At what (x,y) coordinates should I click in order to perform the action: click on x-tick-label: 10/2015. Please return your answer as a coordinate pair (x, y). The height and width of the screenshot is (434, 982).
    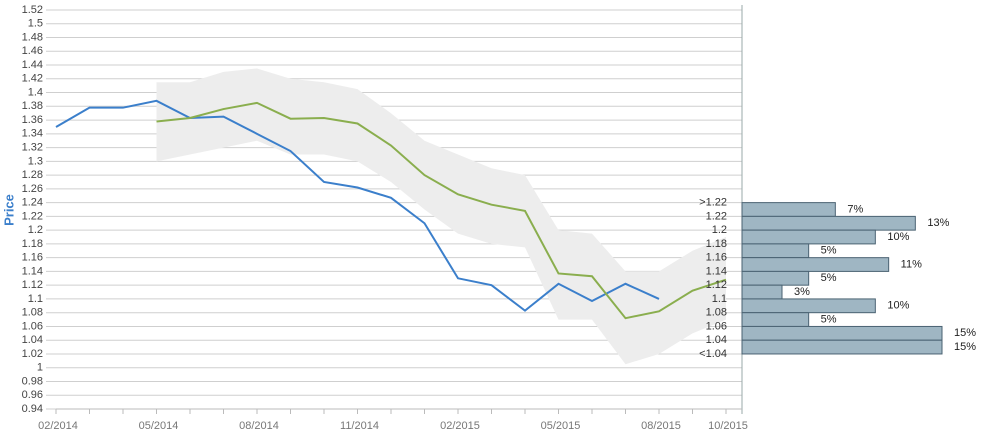
    Looking at the image, I should click on (728, 426).